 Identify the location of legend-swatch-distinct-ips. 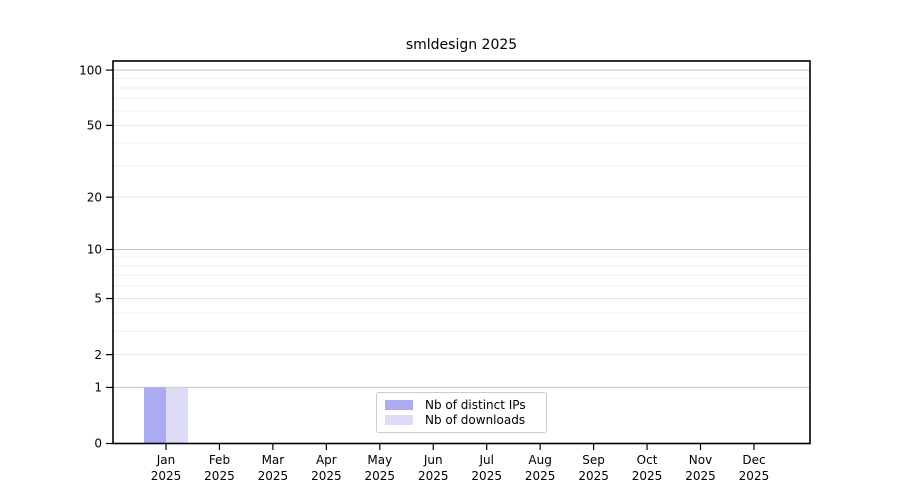
(399, 404).